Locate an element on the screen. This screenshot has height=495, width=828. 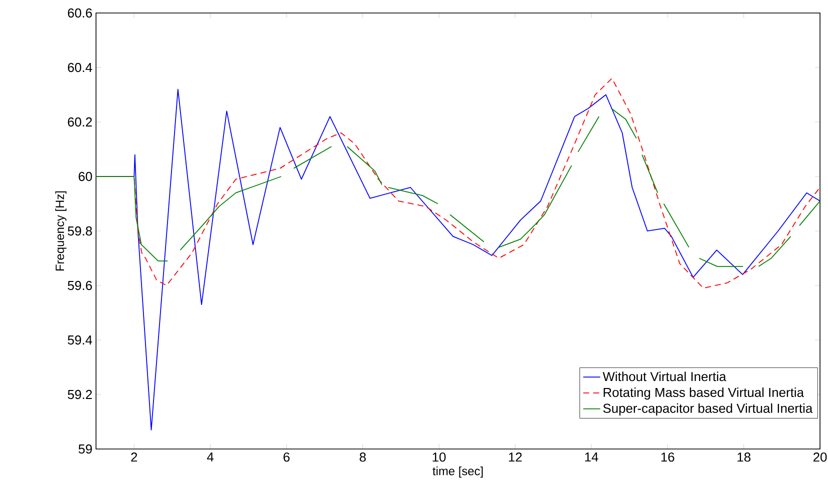
legend-label: Rotating Mass based Virtual Inertia is located at coordinates (704, 394).